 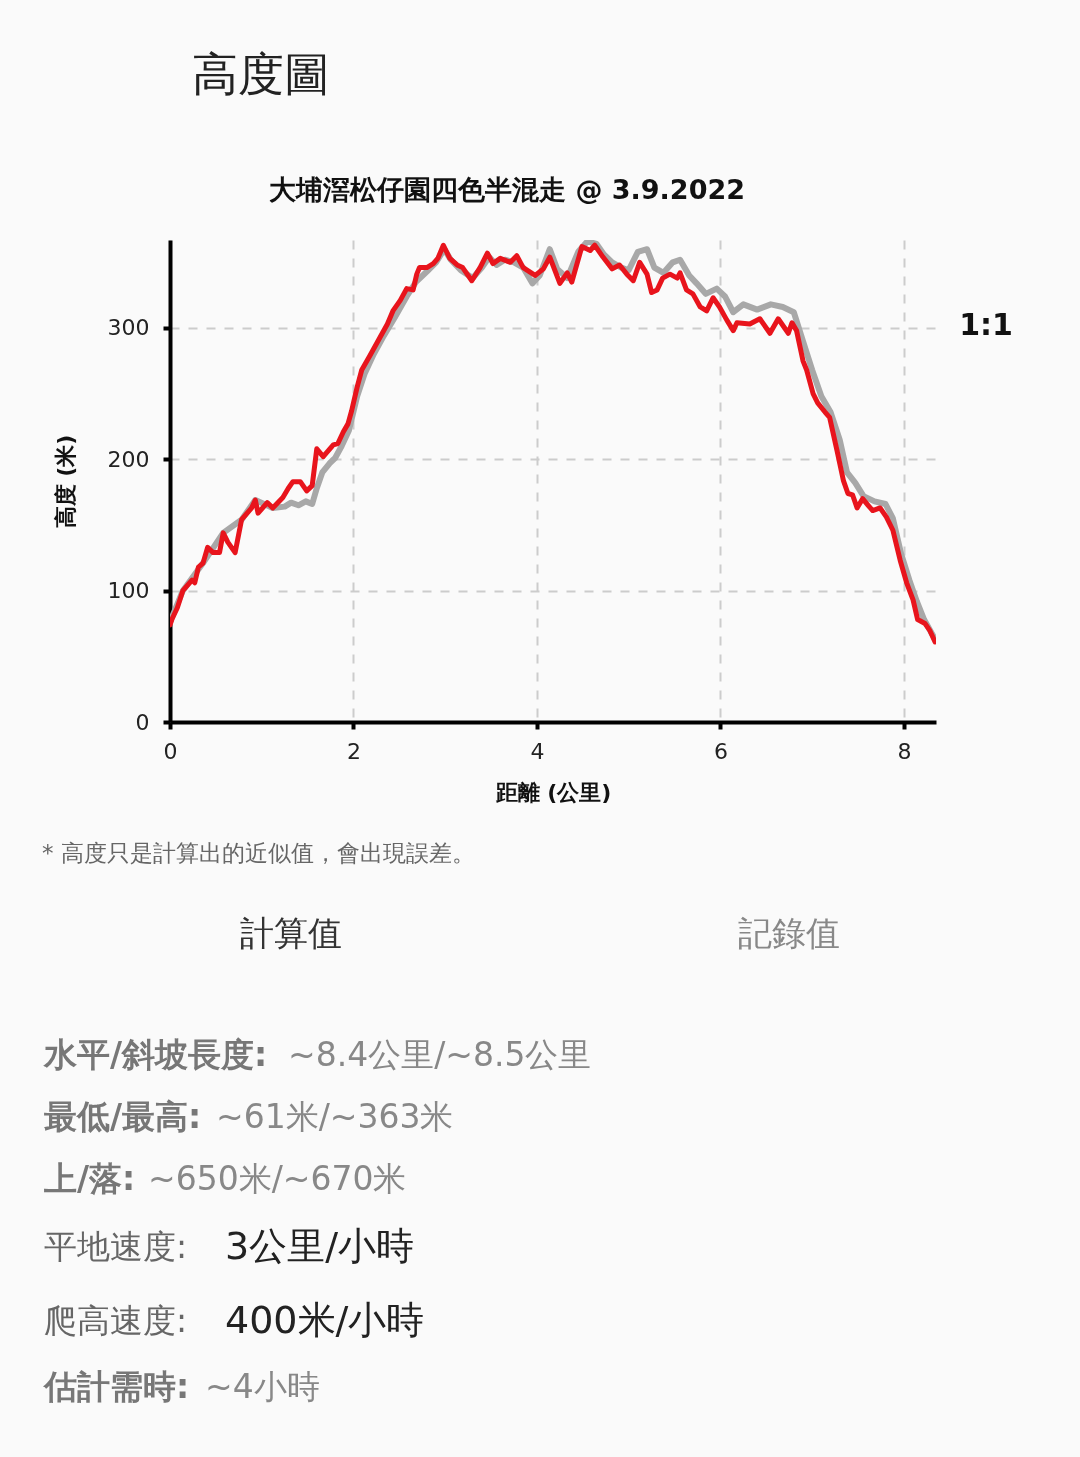 What do you see at coordinates (170, 751) in the screenshot?
I see `x-tick-label: 0` at bounding box center [170, 751].